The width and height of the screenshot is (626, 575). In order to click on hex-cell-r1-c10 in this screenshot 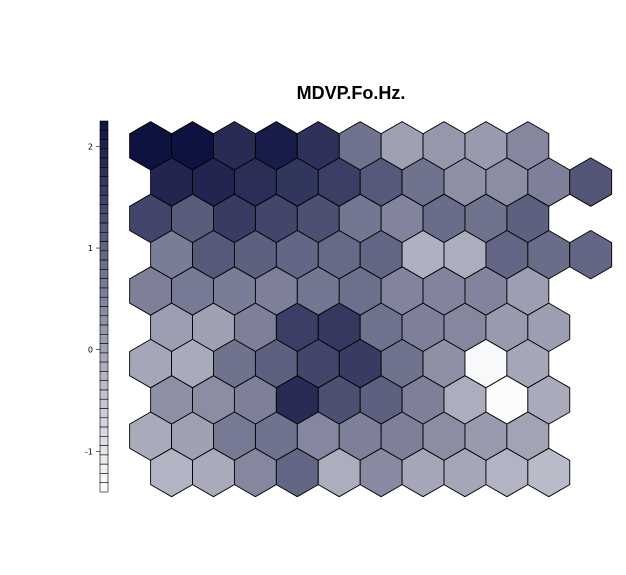, I will do `click(591, 182)`.